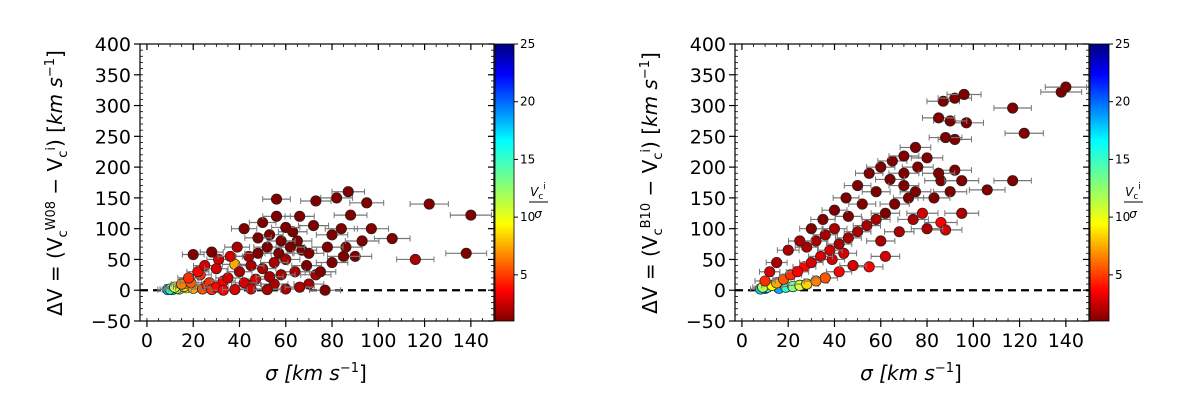  What do you see at coordinates (714, 260) in the screenshot?
I see `right-y-tick-label: 50` at bounding box center [714, 260].